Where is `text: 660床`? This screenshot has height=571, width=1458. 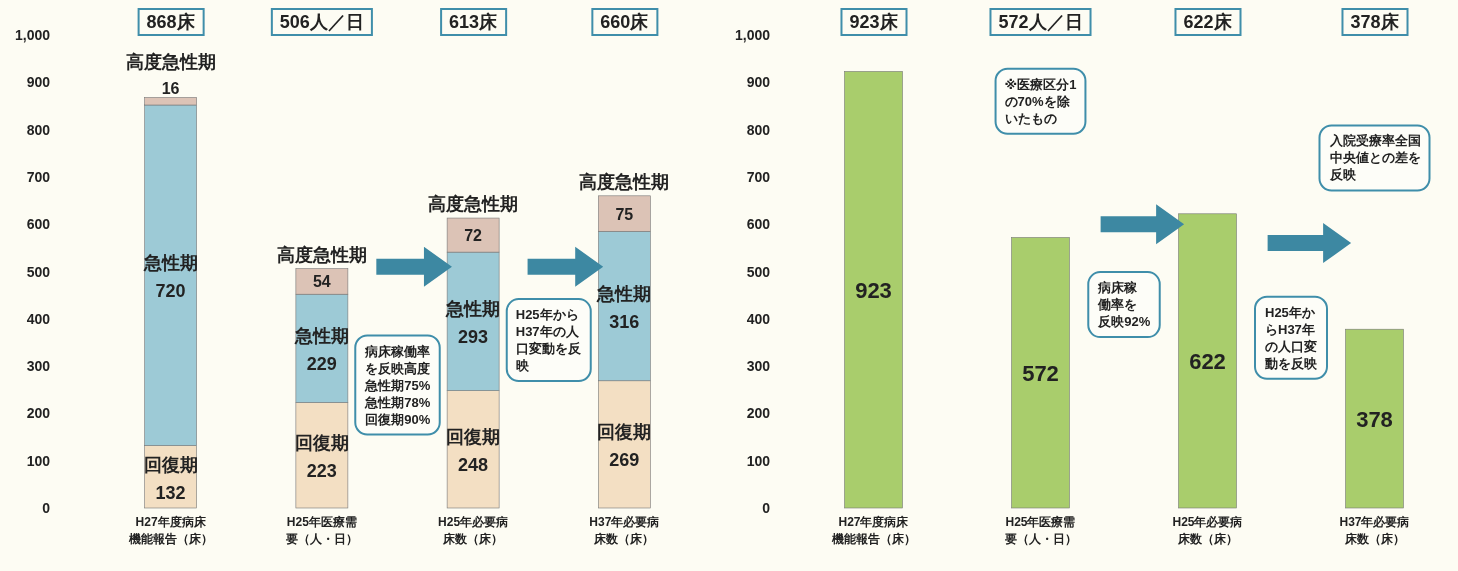 text: 660床 is located at coordinates (625, 22).